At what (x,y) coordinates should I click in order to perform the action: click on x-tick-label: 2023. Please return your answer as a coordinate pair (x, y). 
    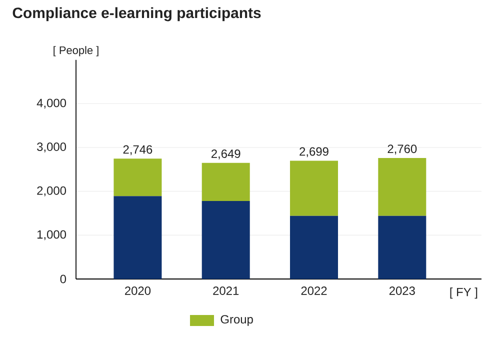
    Looking at the image, I should click on (402, 290).